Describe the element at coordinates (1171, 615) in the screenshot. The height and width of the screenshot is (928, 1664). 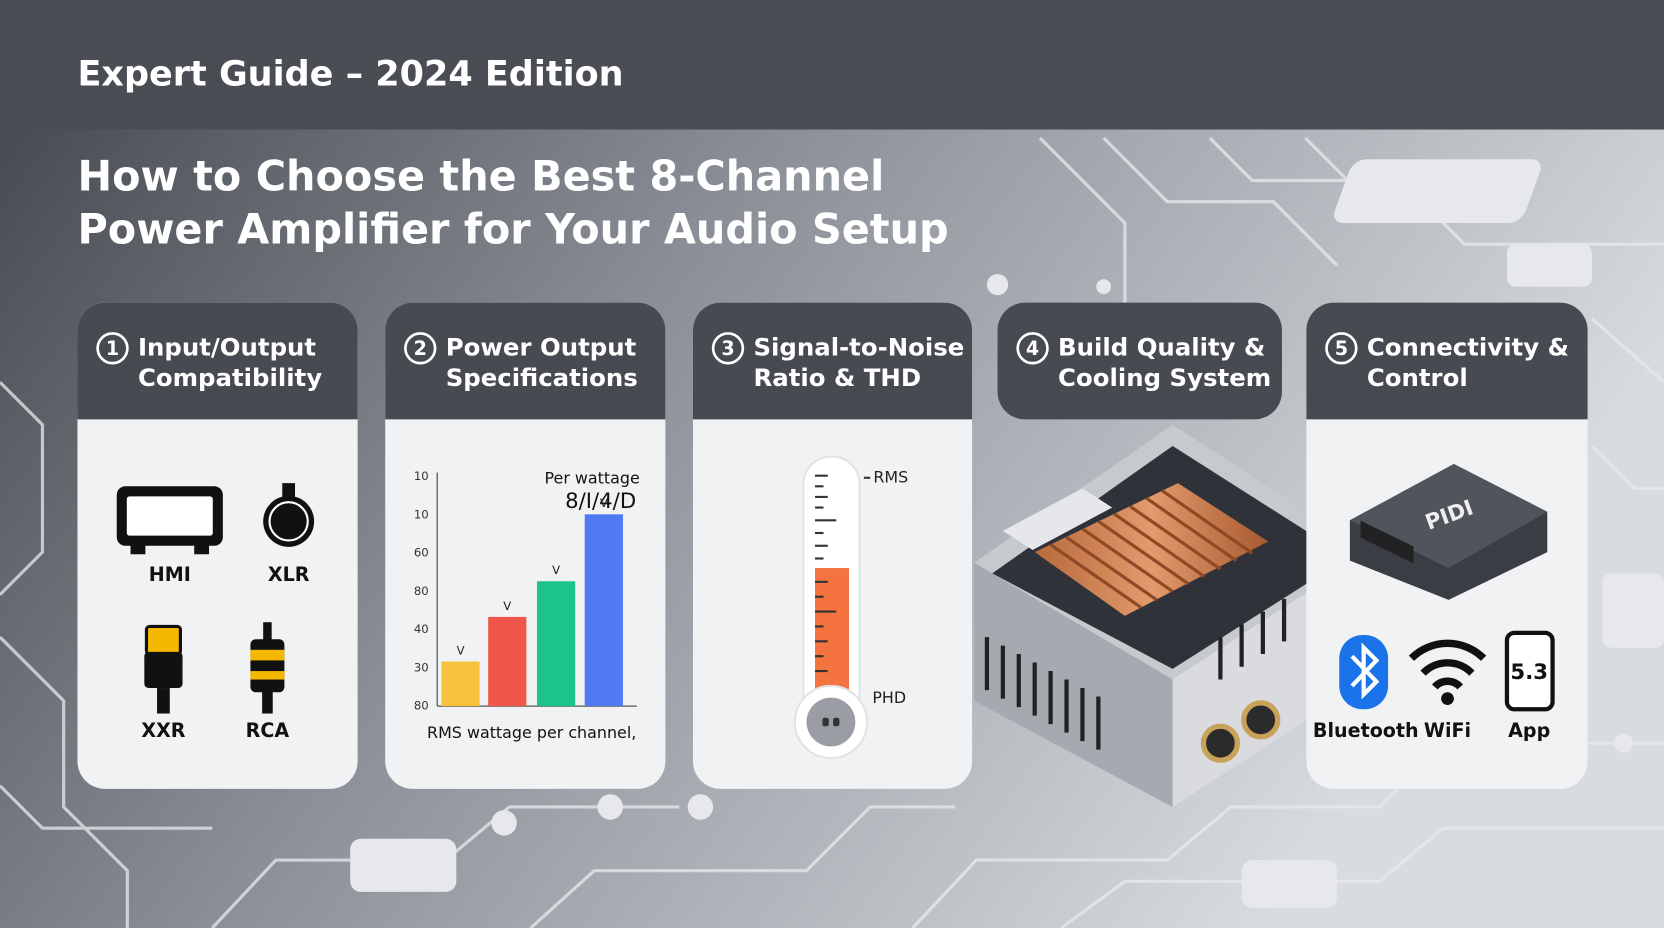
I see `amplifier-illustration` at that location.